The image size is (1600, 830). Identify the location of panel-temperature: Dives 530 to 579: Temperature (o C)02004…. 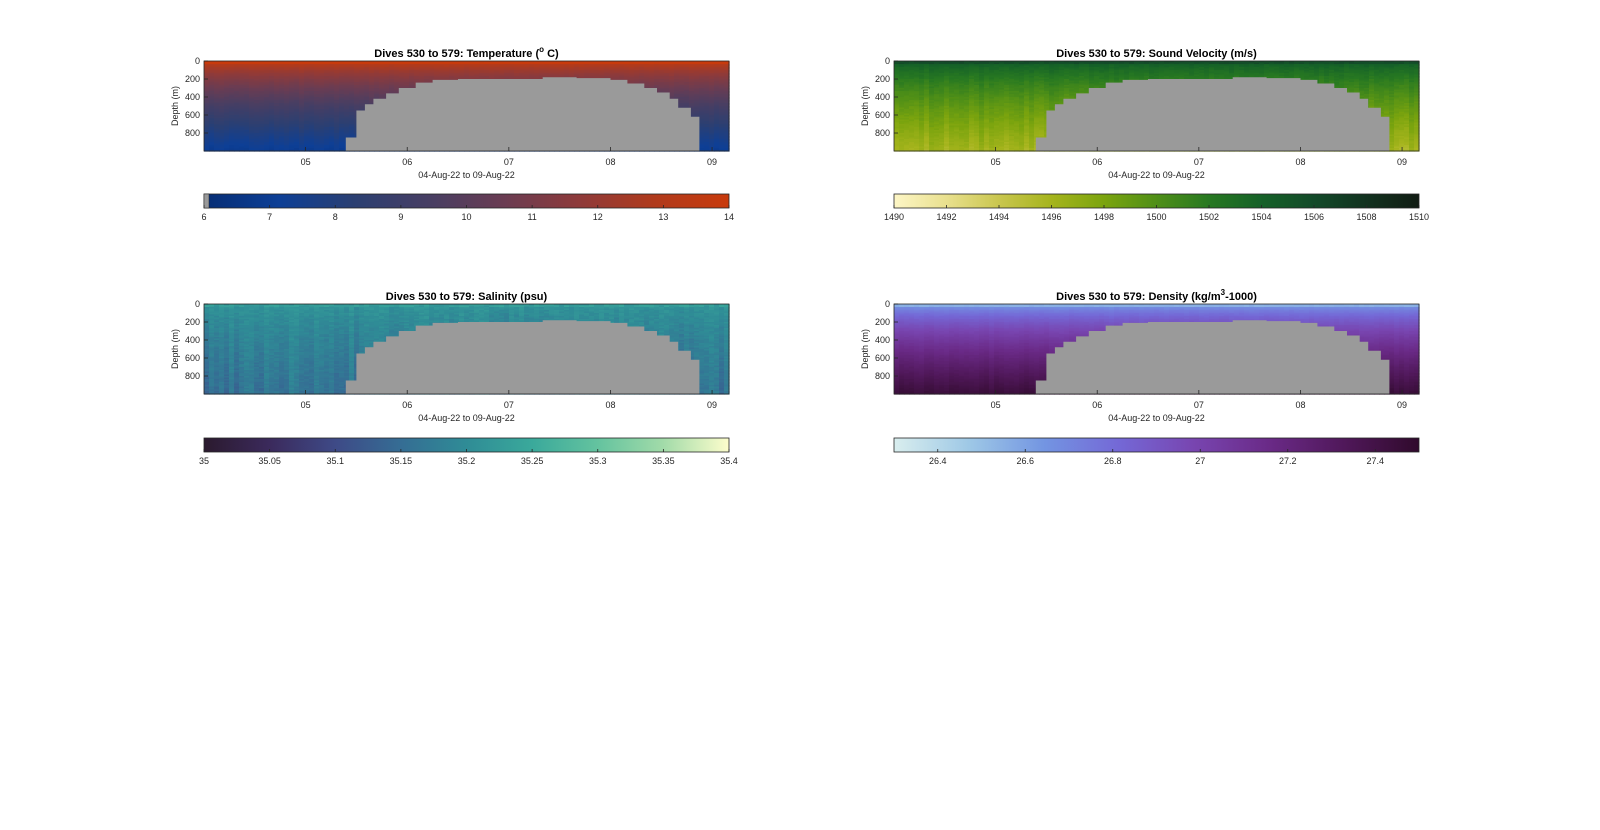
(452, 133).